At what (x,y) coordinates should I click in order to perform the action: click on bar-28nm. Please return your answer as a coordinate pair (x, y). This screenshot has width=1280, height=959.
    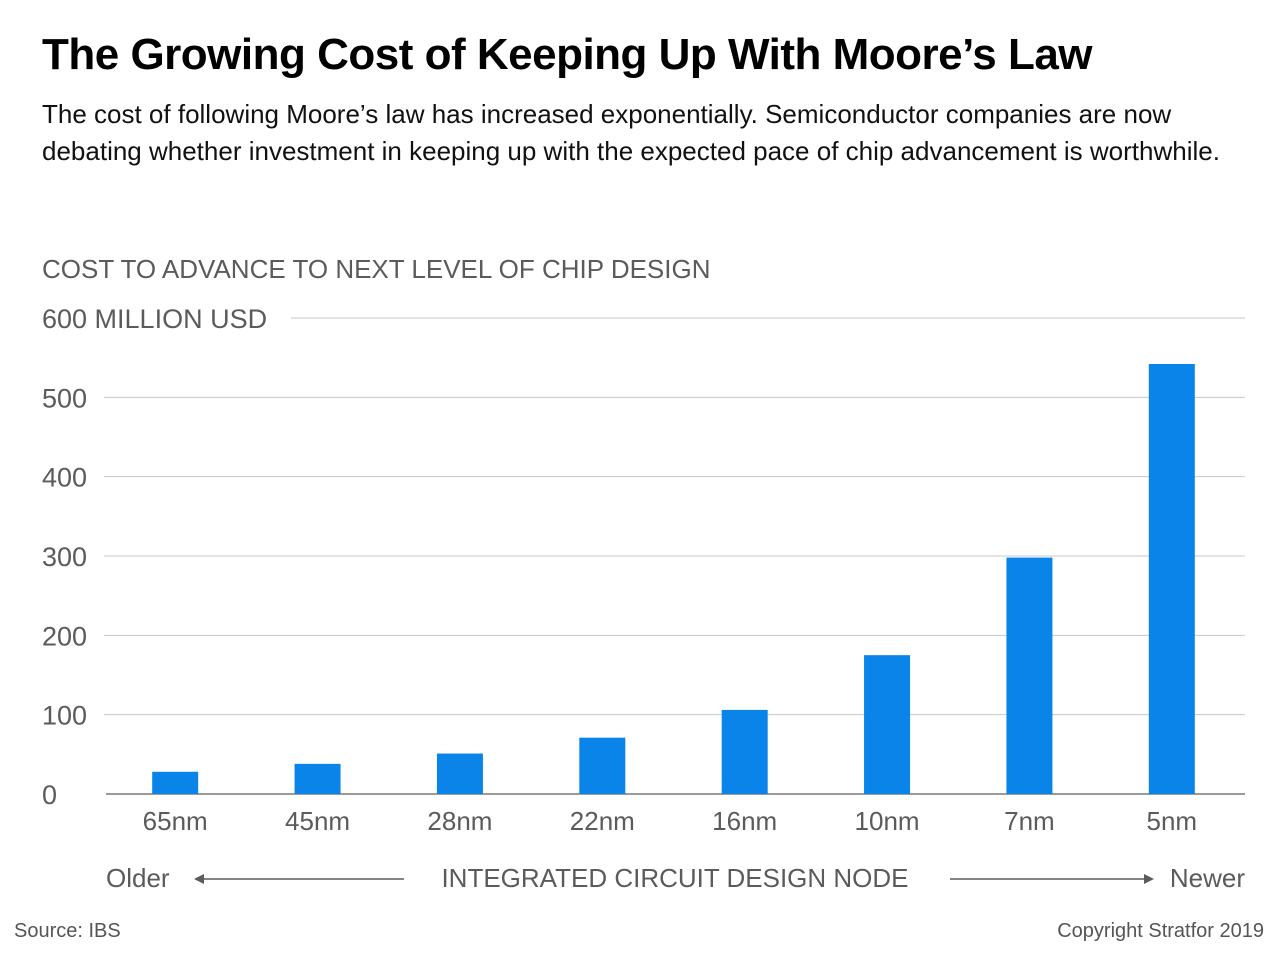
    Looking at the image, I should click on (459, 773).